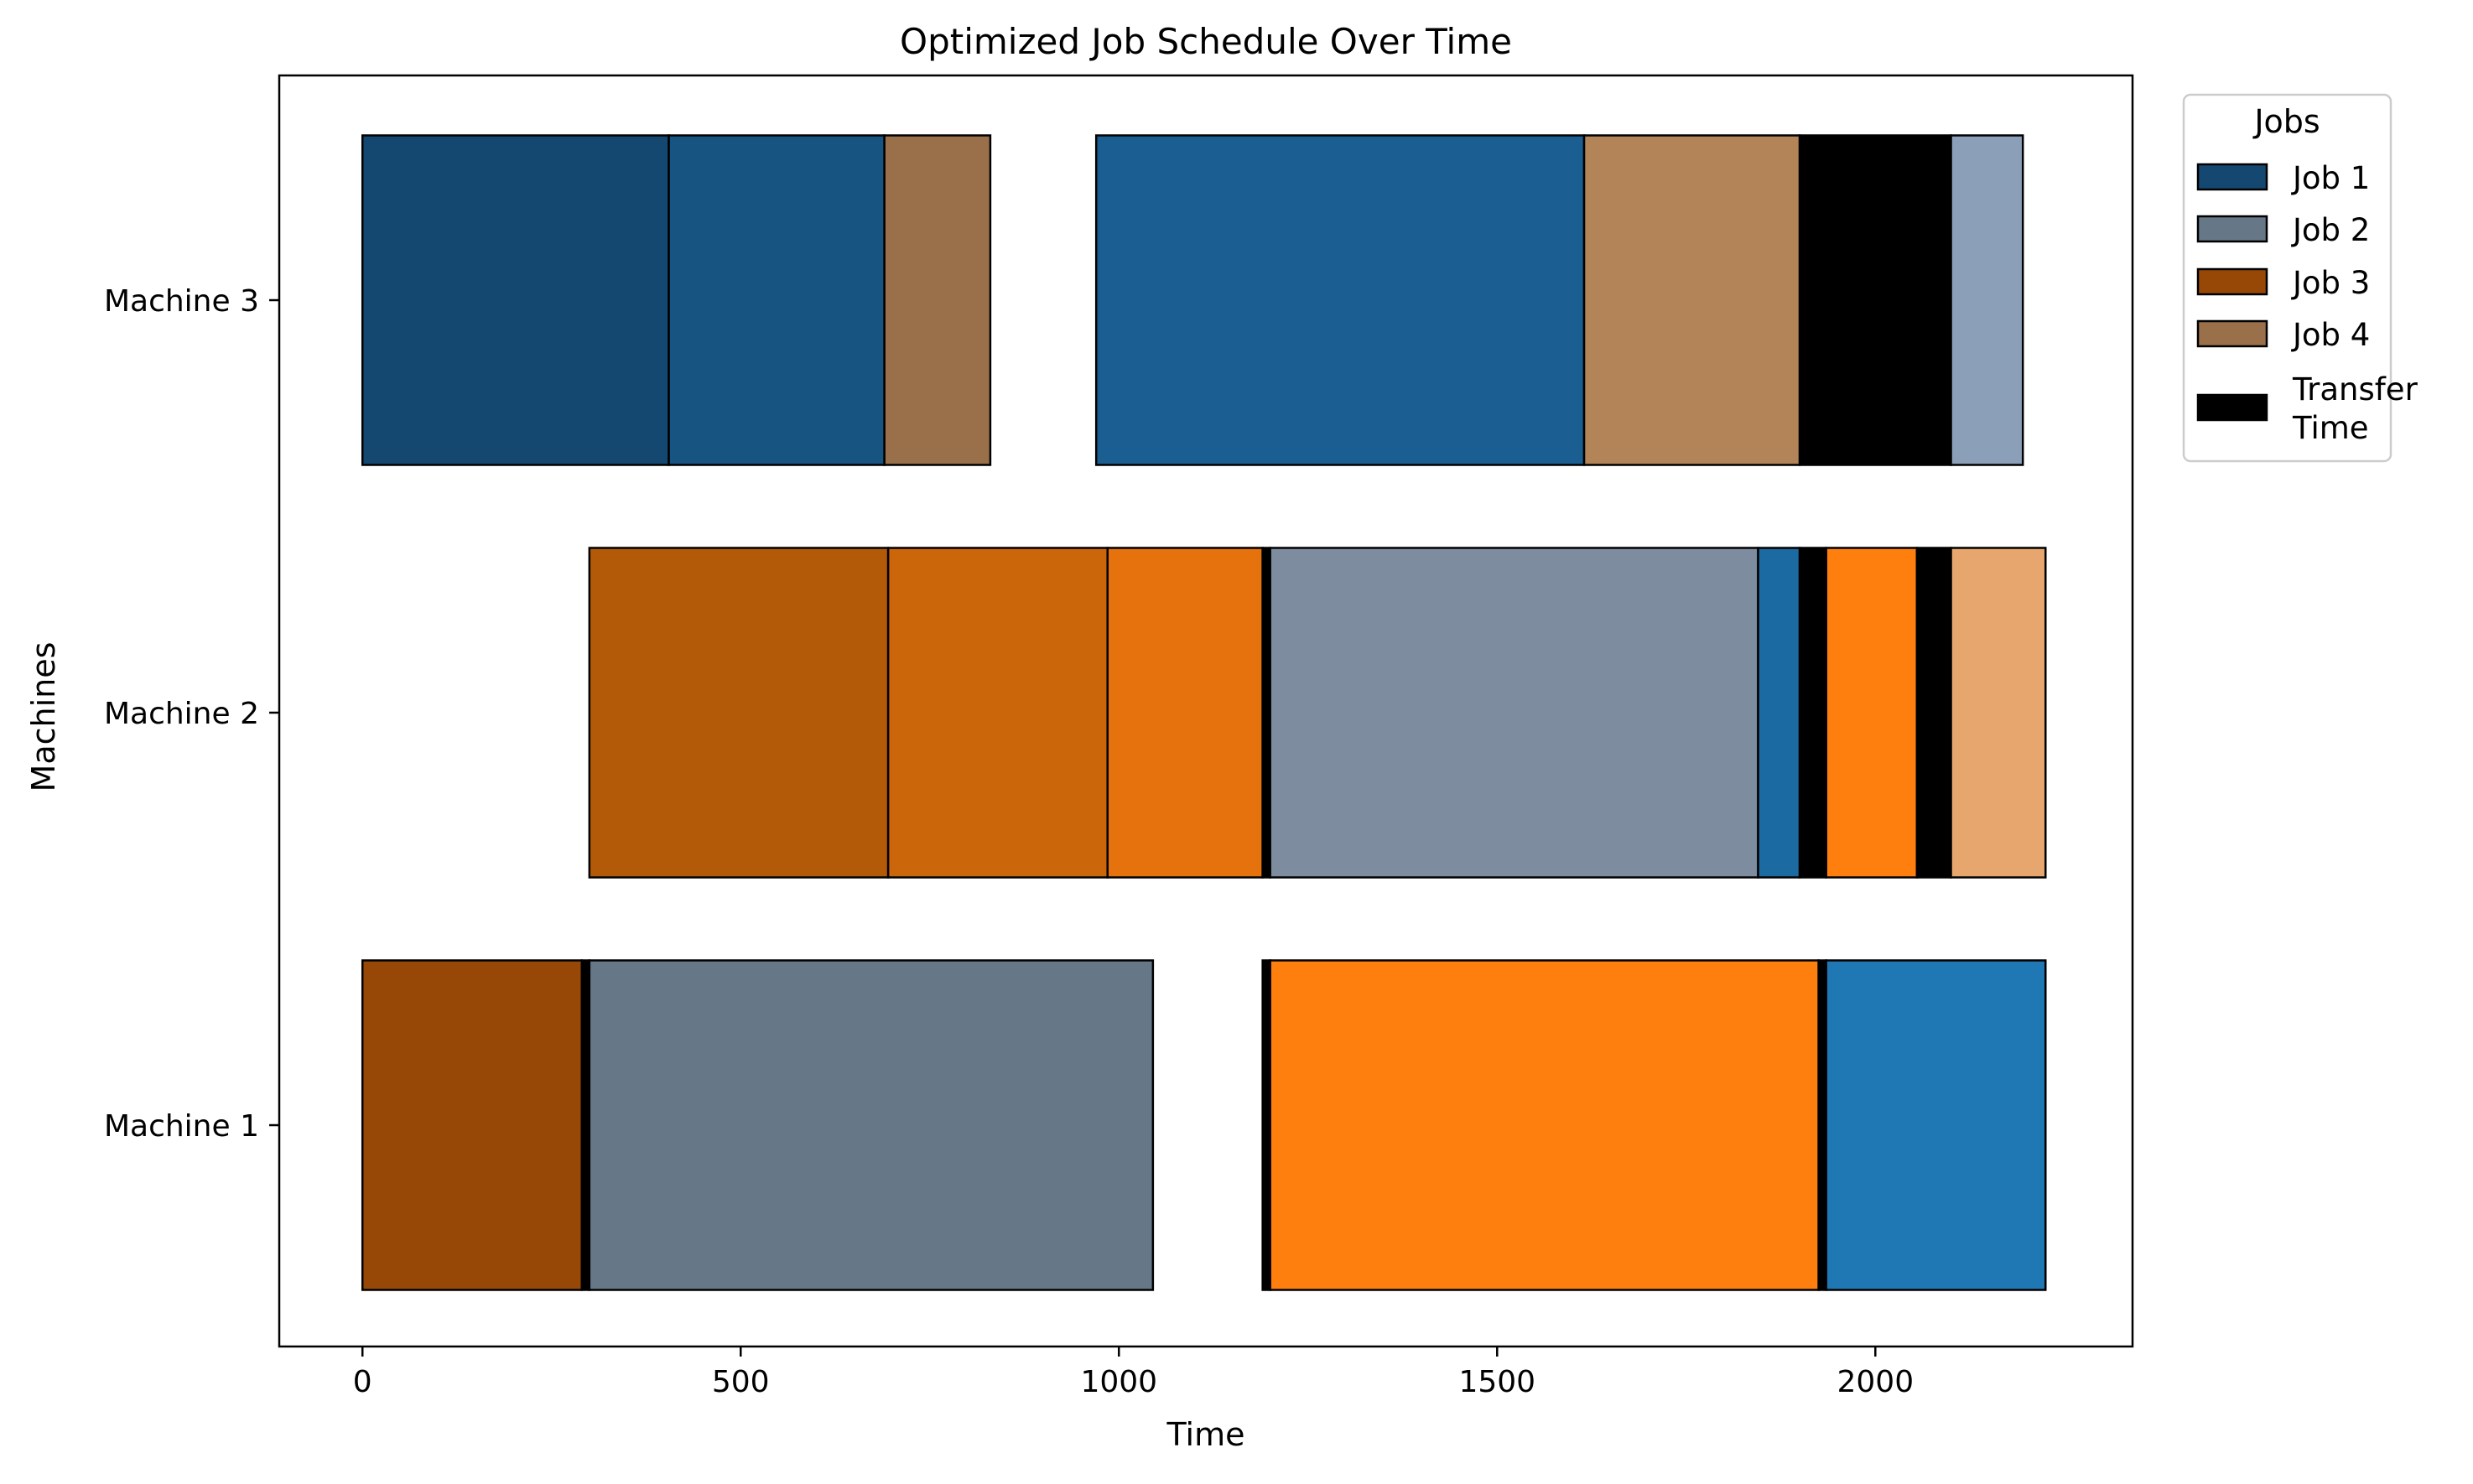 This screenshot has width=2473, height=1484. I want to click on x-tick-label: 2000, so click(1875, 1382).